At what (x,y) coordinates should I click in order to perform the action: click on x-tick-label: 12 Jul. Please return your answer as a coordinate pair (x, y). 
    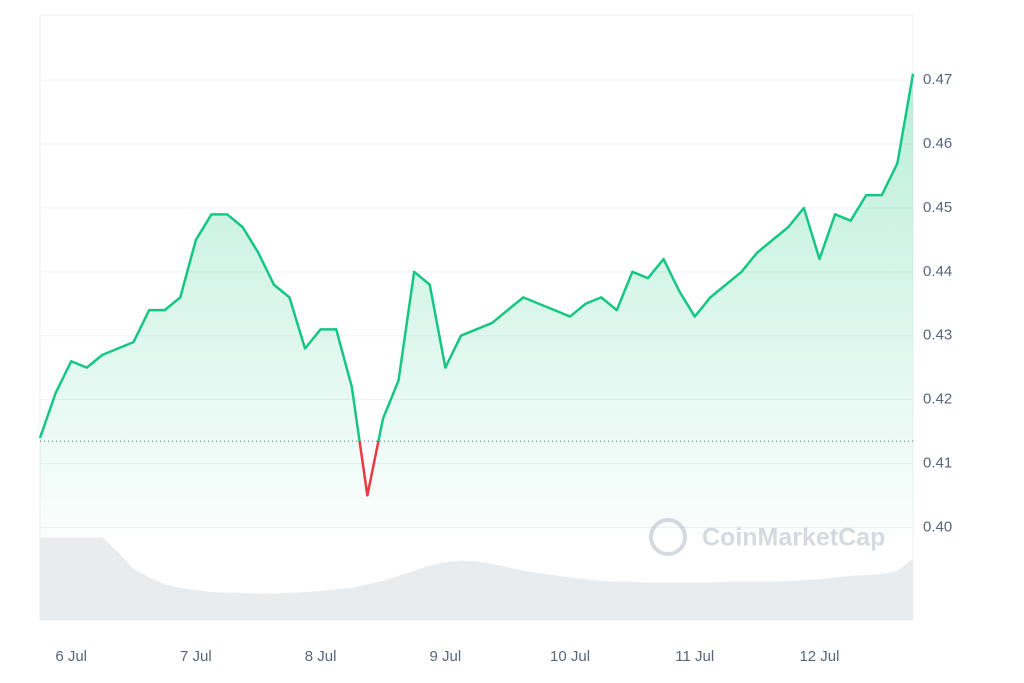
    Looking at the image, I should click on (819, 656).